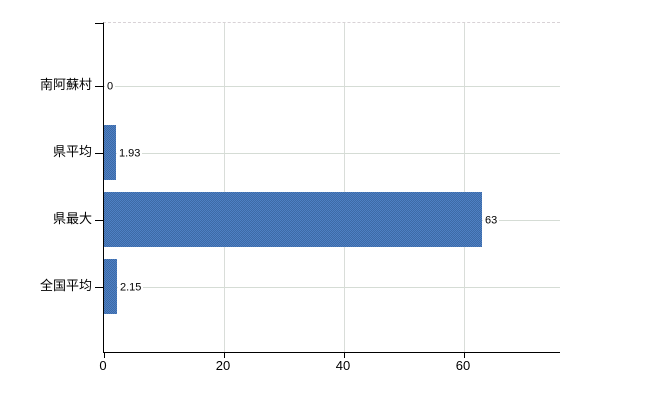  Describe the element at coordinates (65, 84) in the screenshot. I see `category-label: 南阿蘇村` at that location.